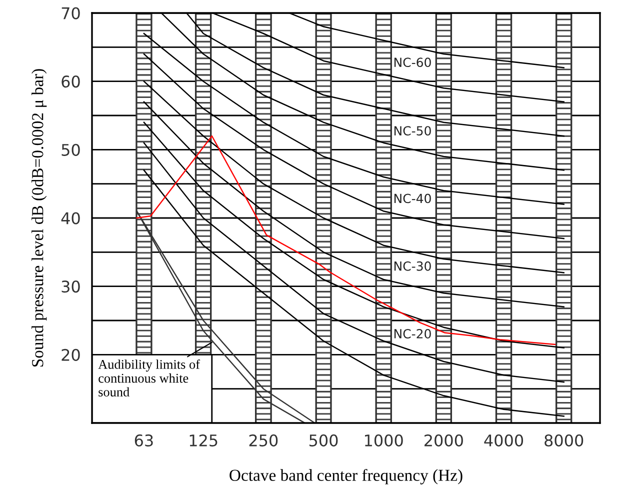  What do you see at coordinates (412, 266) in the screenshot?
I see `annotation: NC-30` at bounding box center [412, 266].